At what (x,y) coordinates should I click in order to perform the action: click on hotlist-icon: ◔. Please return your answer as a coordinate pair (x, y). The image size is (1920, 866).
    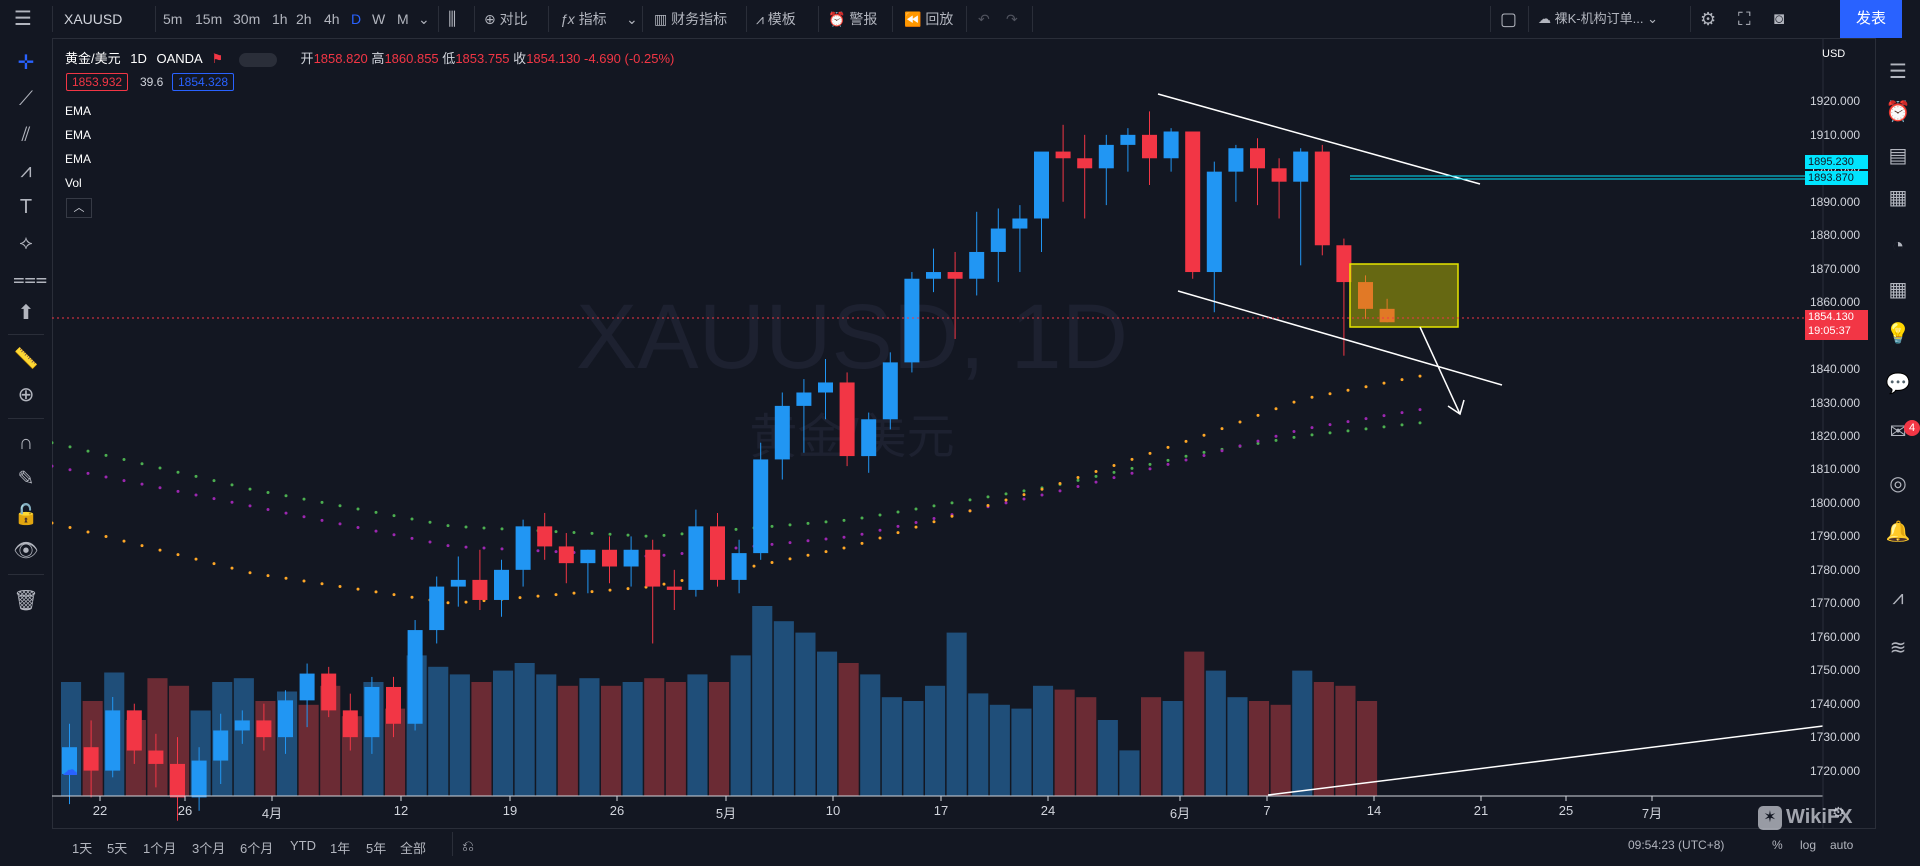
    Looking at the image, I should click on (1898, 246).